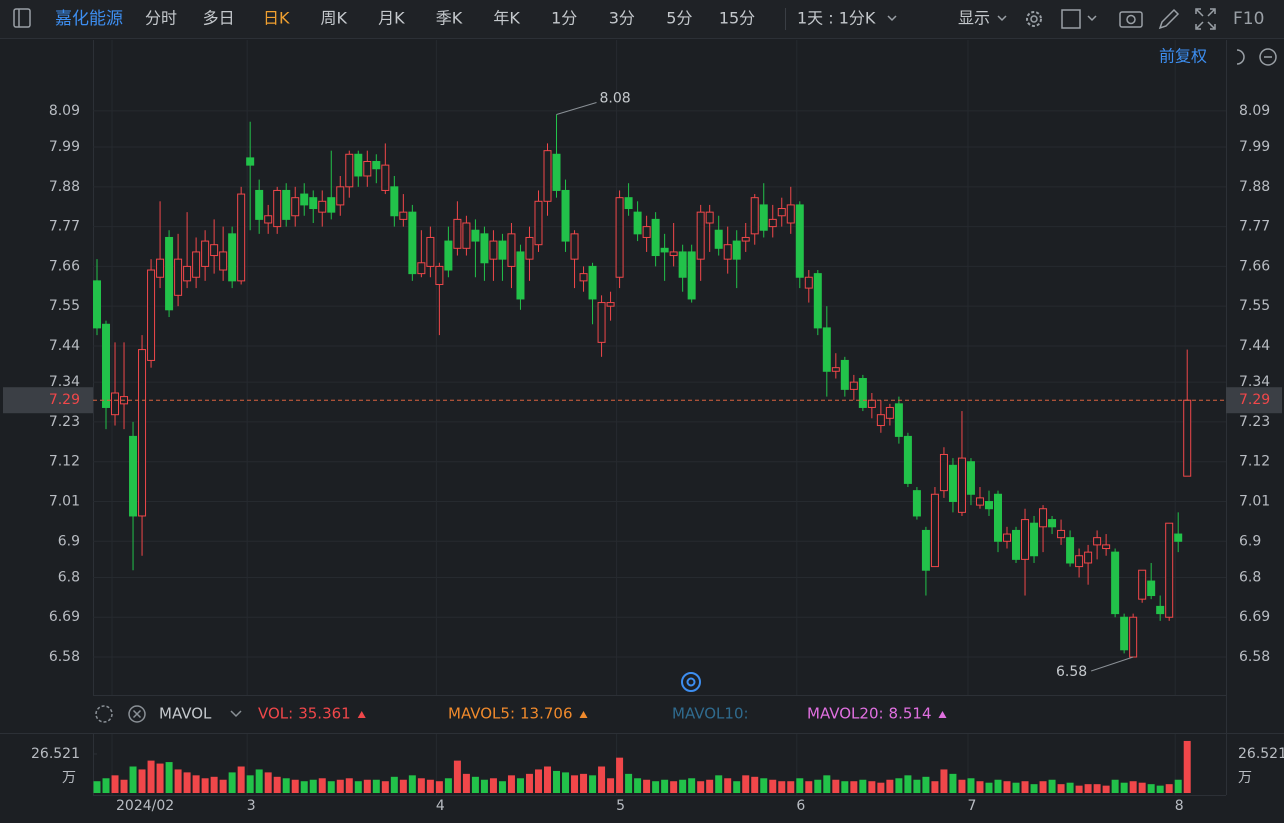 This screenshot has height=823, width=1284. What do you see at coordinates (836, 18) in the screenshot?
I see `timeframe-select: 1天 : 1分K` at bounding box center [836, 18].